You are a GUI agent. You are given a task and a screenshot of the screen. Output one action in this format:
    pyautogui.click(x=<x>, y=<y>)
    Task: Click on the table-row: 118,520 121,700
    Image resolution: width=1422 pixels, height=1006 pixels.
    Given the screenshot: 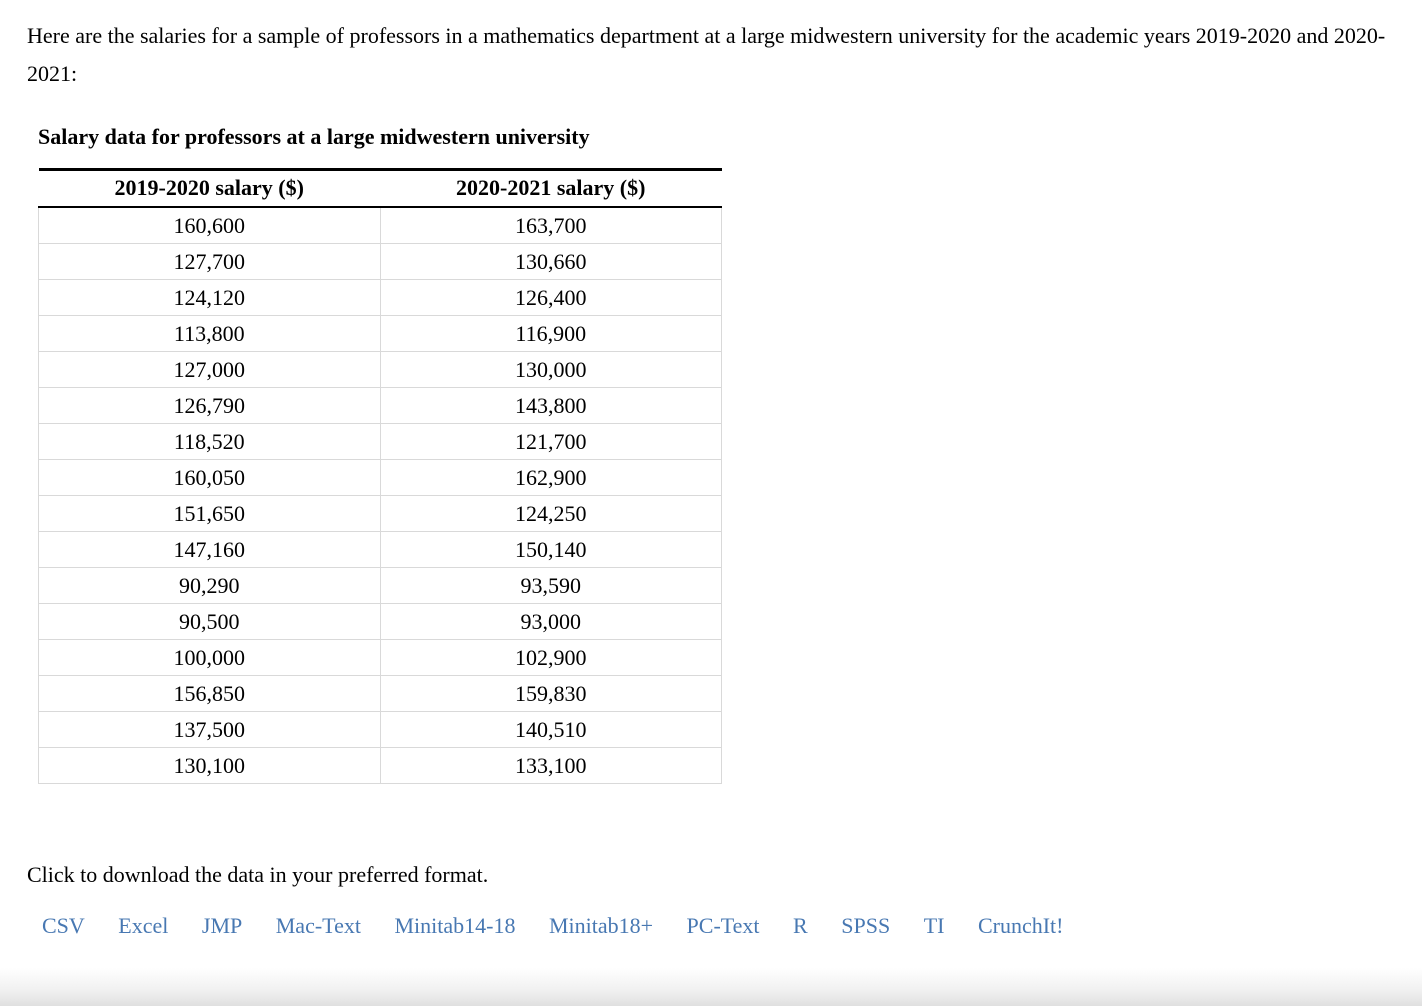 What is the action you would take?
    pyautogui.click(x=380, y=441)
    